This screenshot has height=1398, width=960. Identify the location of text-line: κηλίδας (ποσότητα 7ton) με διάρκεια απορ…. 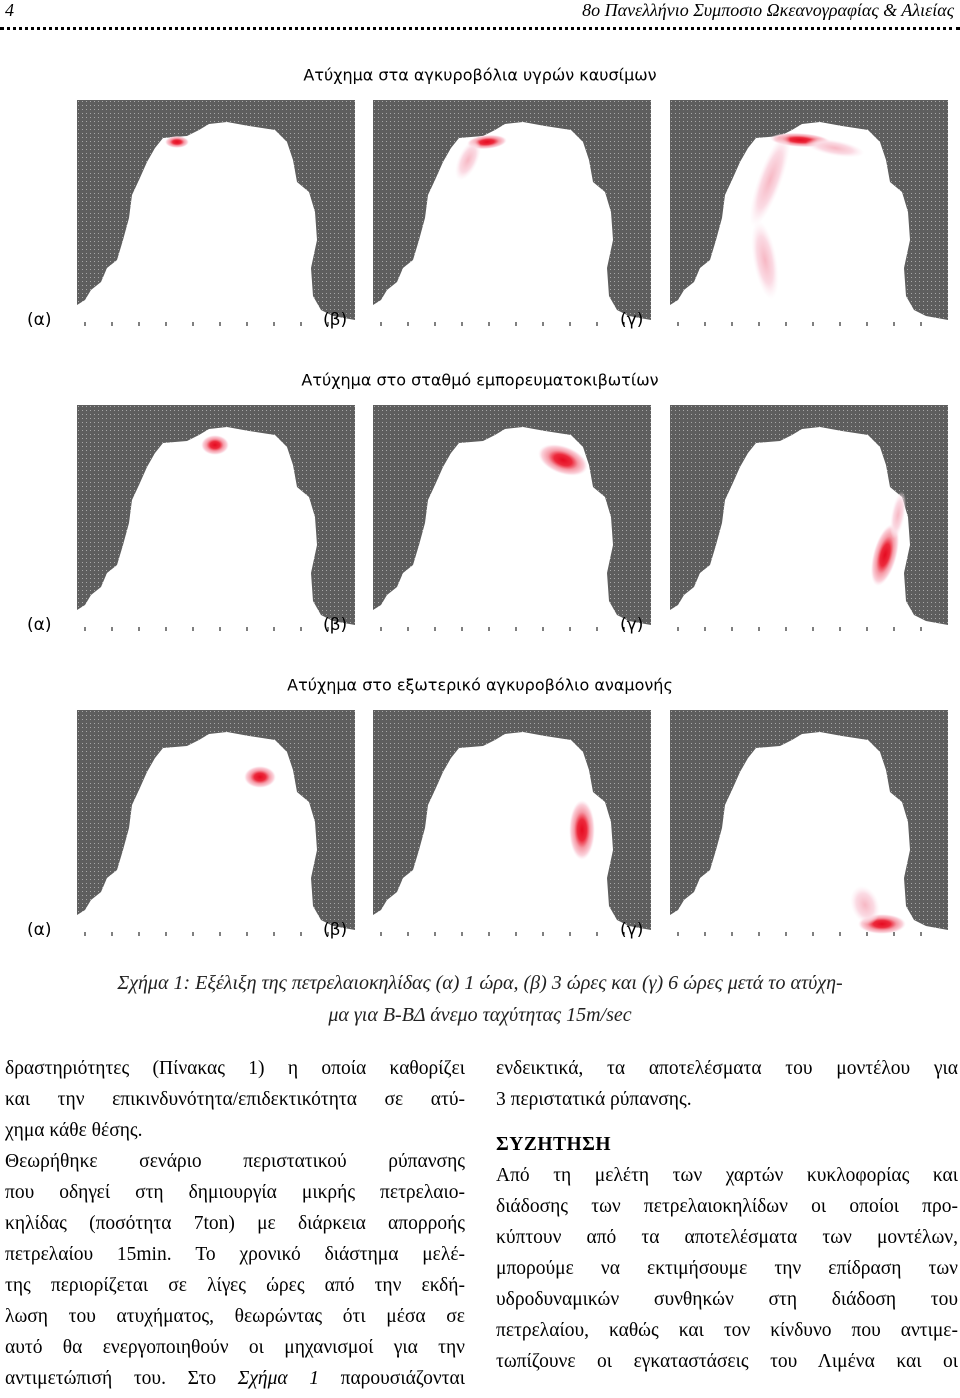
(235, 1223).